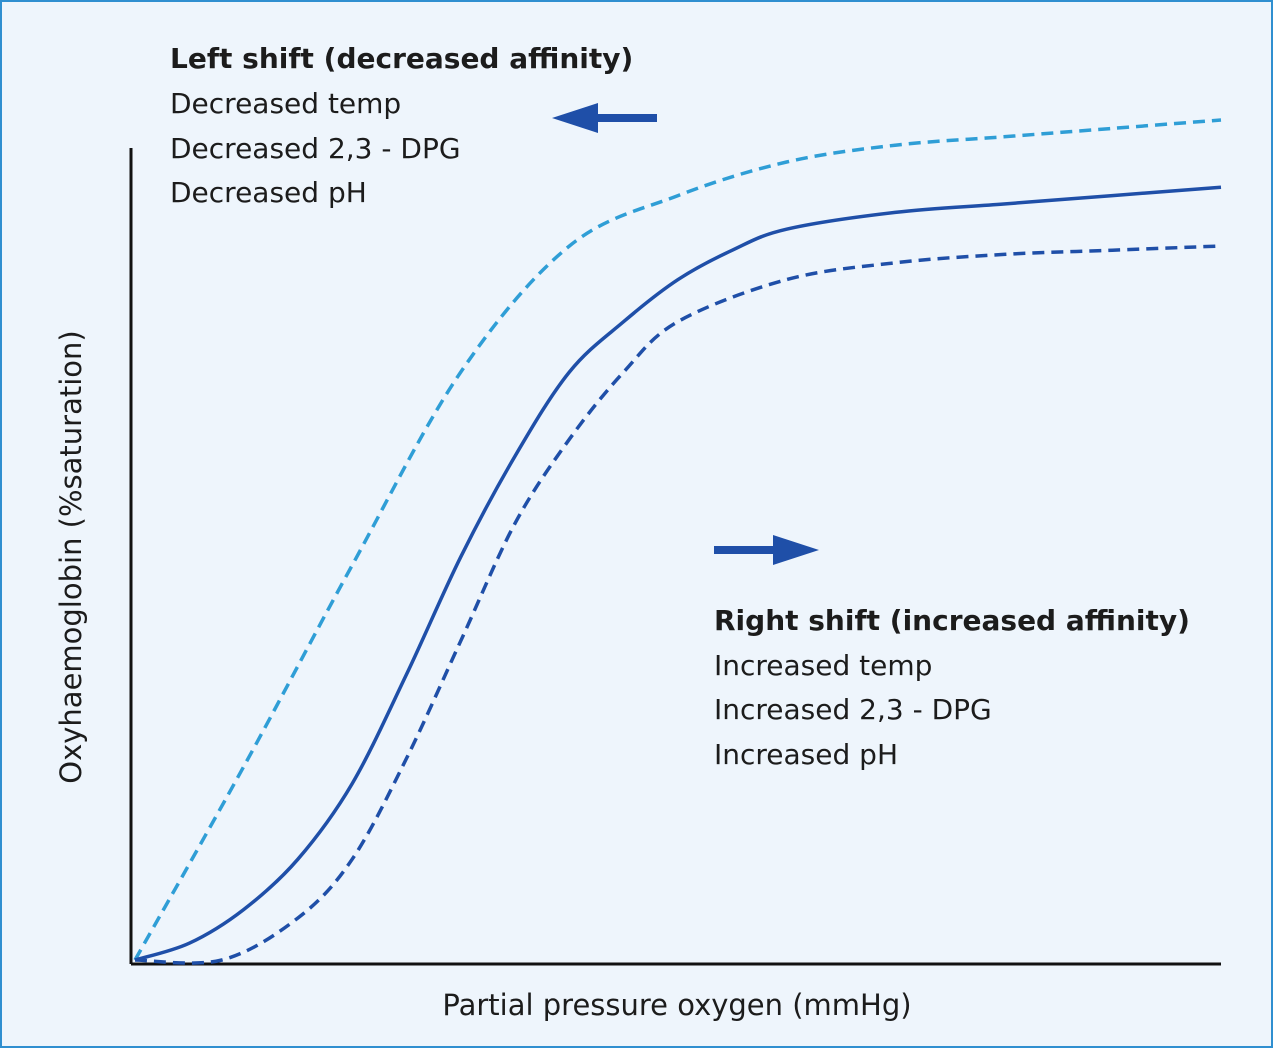 The image size is (1273, 1048). I want to click on left-shift-item: Decreased 2,3 - DPG, so click(315, 148).